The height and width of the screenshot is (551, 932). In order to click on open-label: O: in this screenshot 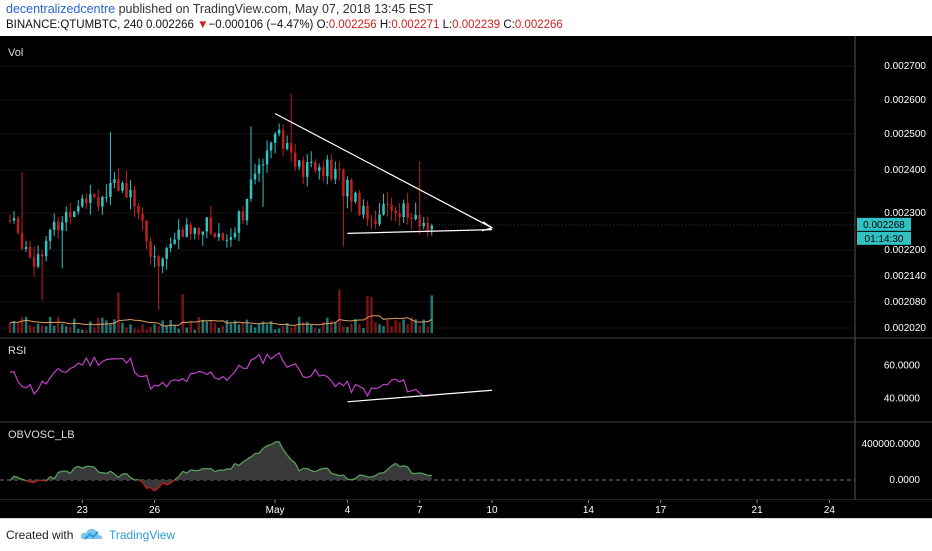, I will do `click(323, 25)`.